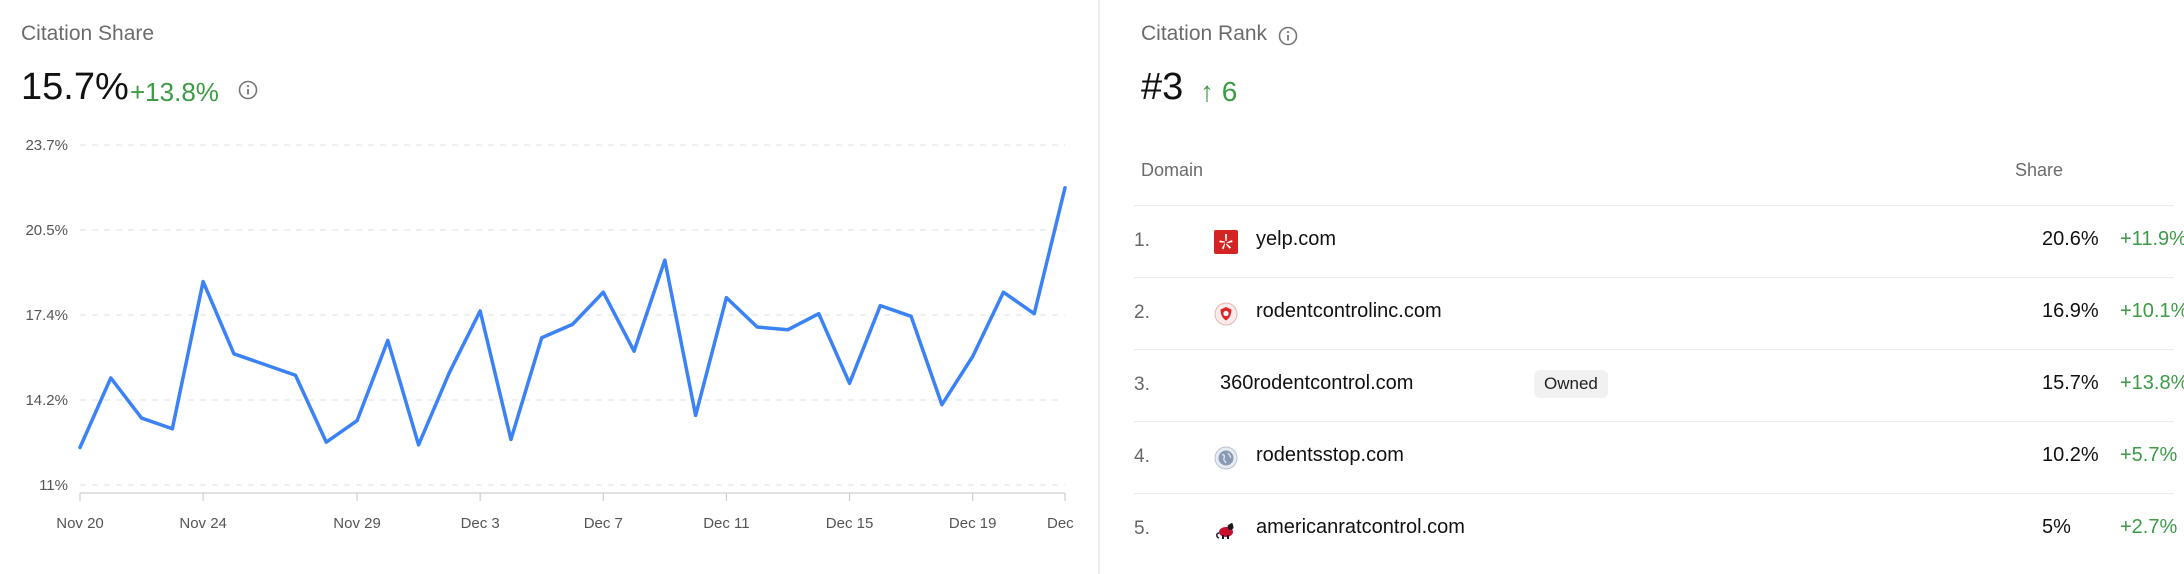 This screenshot has width=2184, height=574. I want to click on citation-share-delta: +13.8%, so click(174, 92).